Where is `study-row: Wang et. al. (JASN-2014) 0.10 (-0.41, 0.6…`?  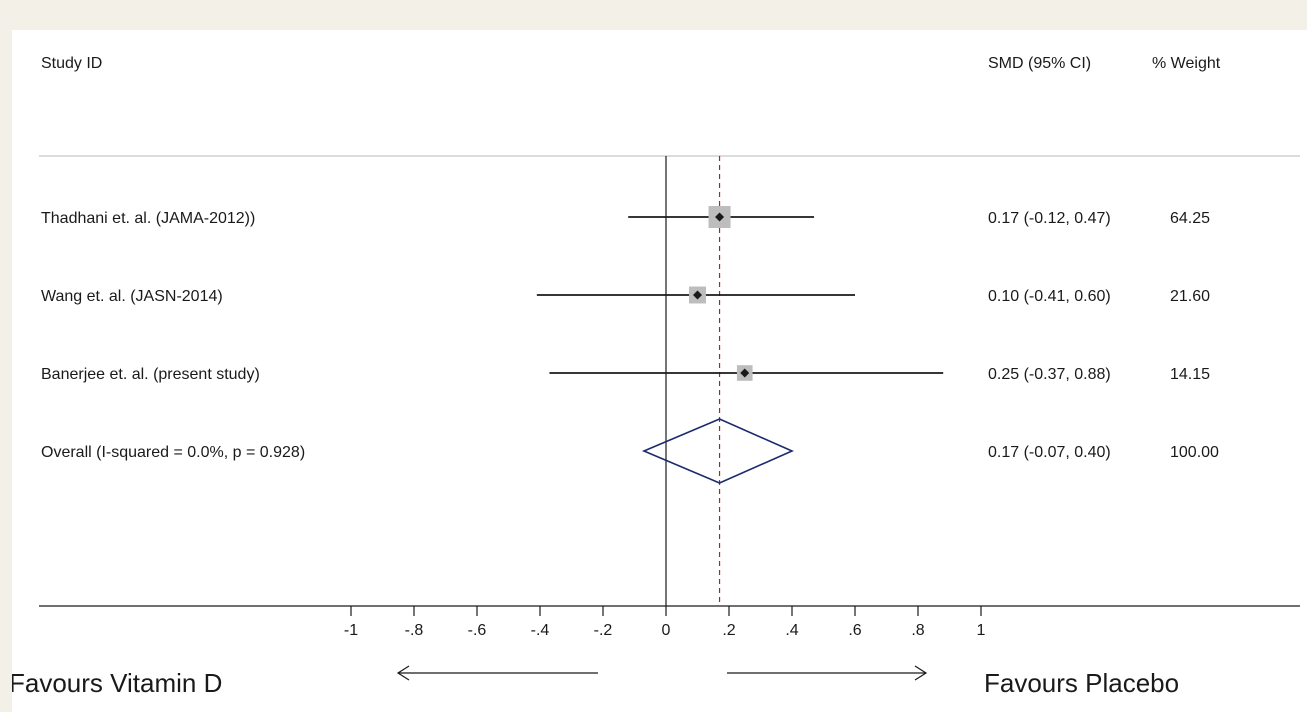 study-row: Wang et. al. (JASN-2014) 0.10 (-0.41, 0.6… is located at coordinates (625, 295).